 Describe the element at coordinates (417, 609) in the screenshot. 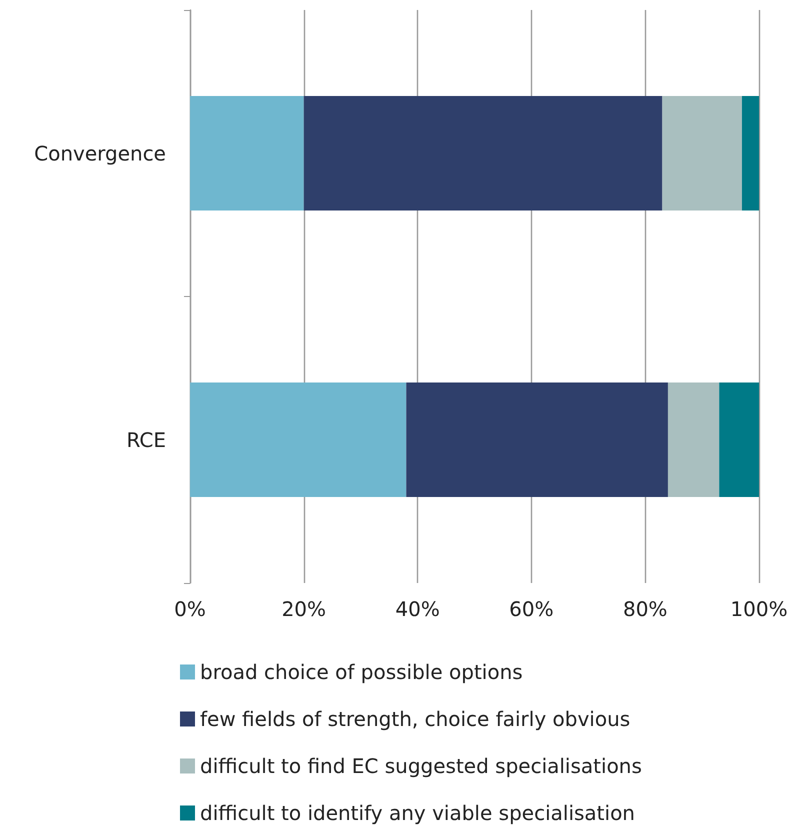

I see `x-tick-label: 40%` at that location.